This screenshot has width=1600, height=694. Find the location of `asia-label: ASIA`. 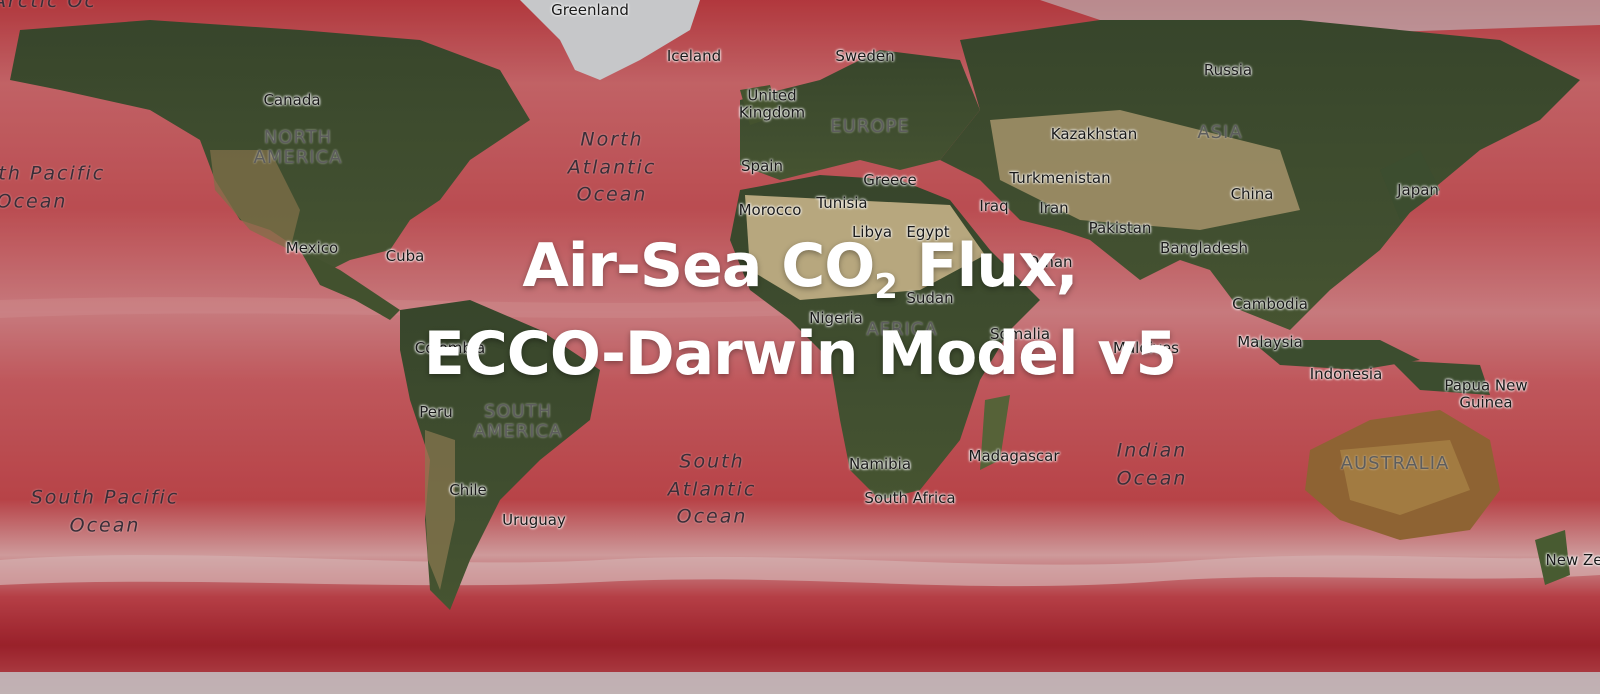

asia-label: ASIA is located at coordinates (1220, 133).